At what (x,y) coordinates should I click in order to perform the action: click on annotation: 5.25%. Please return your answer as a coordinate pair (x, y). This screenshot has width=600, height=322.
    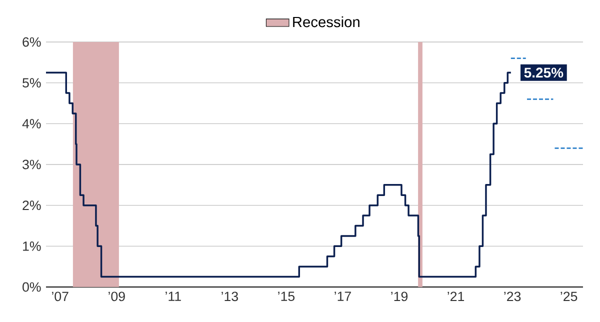
    Looking at the image, I should click on (544, 73).